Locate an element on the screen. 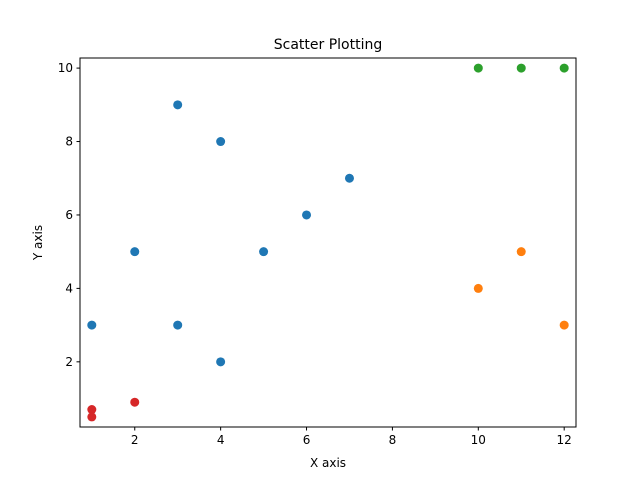 The height and width of the screenshot is (480, 640). y-tick-label: 6 is located at coordinates (69, 215).